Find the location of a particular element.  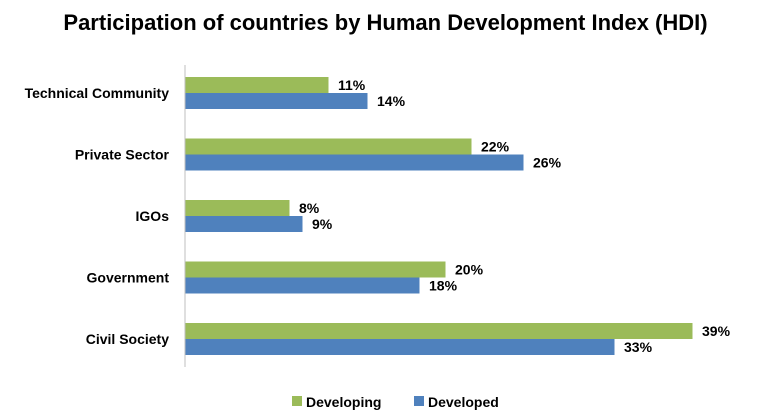

data-label: 14% is located at coordinates (391, 101).